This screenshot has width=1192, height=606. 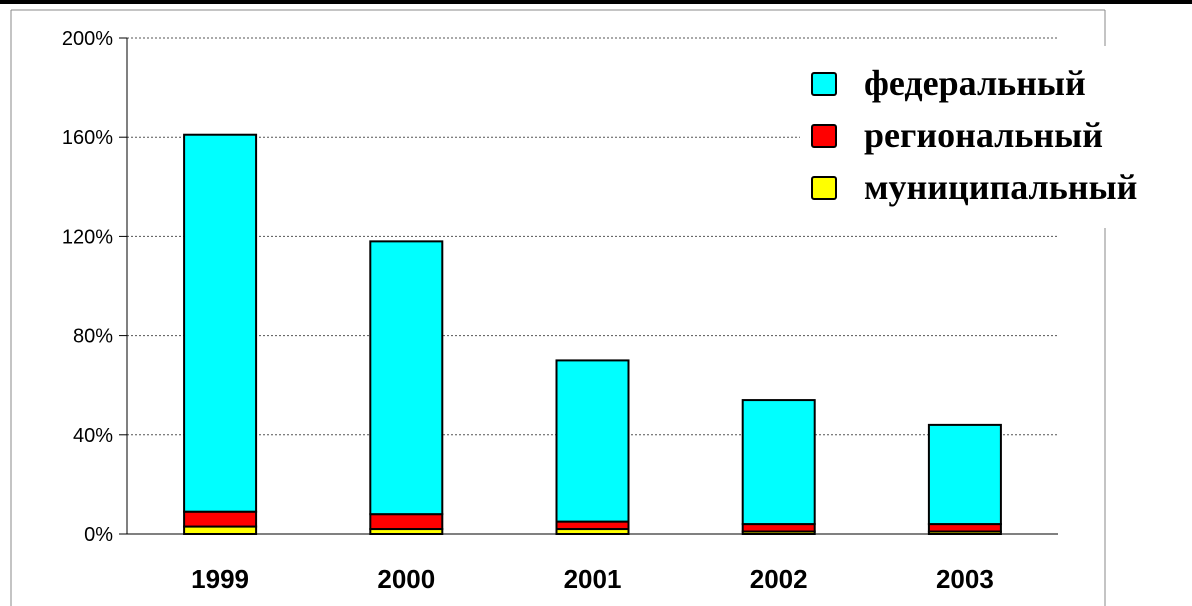 What do you see at coordinates (87, 138) in the screenshot?
I see `y-tick-label: 160%` at bounding box center [87, 138].